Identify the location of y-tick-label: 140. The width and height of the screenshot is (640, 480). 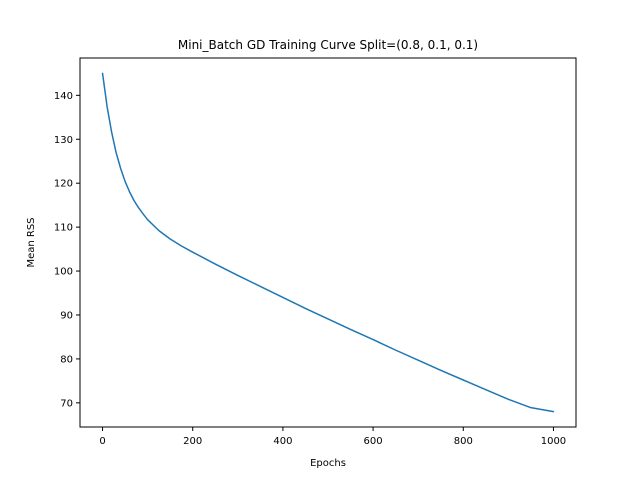
(63, 96).